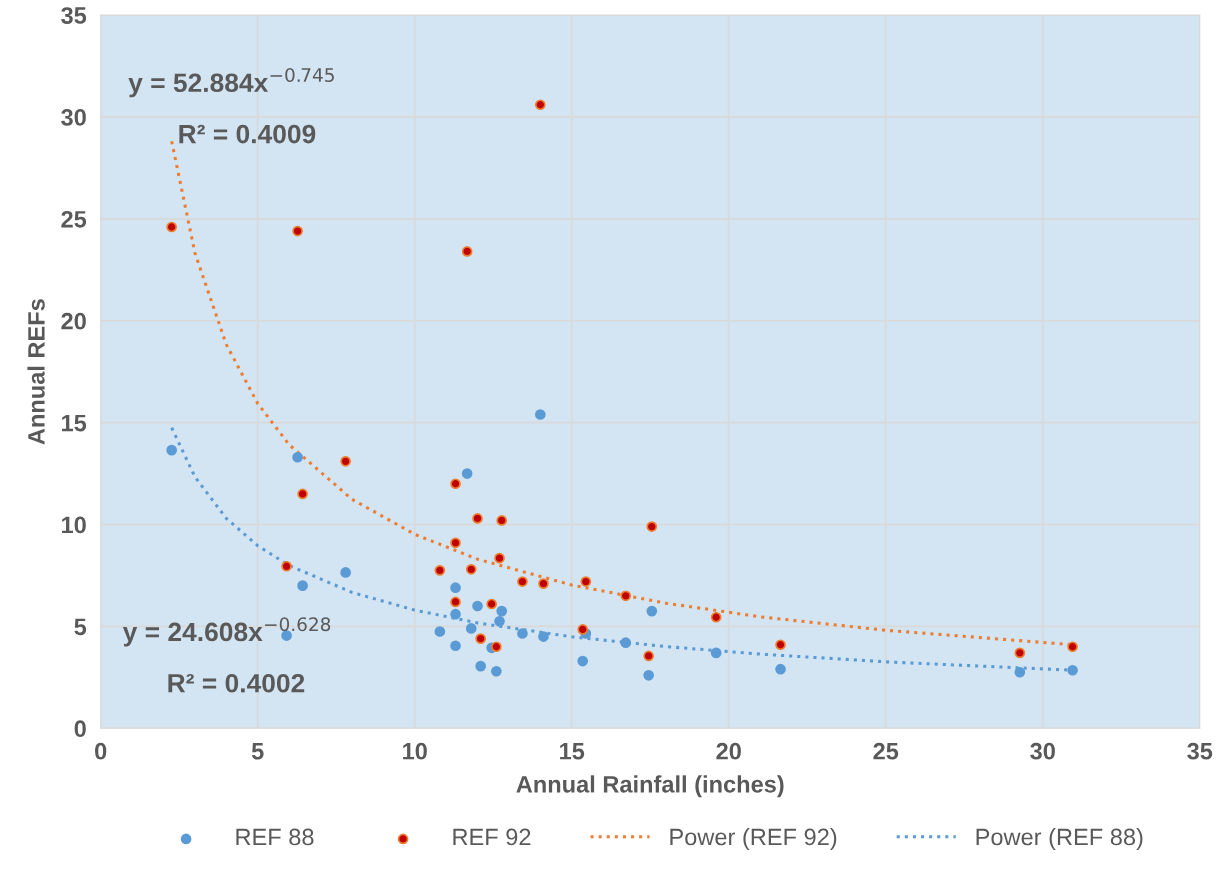 The width and height of the screenshot is (1228, 886). I want to click on annotation: R² = 0.4009, so click(247, 134).